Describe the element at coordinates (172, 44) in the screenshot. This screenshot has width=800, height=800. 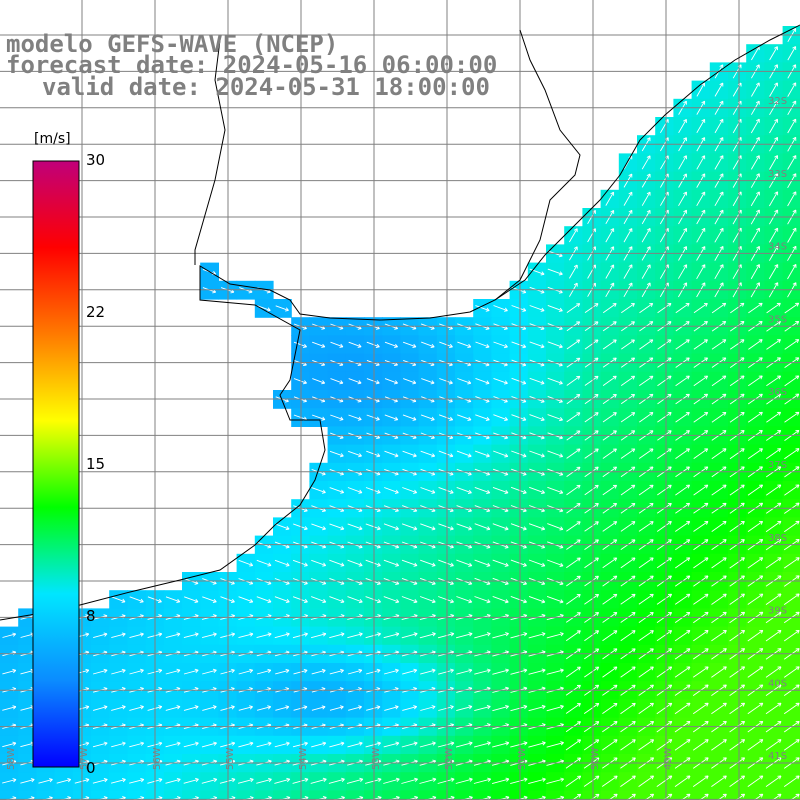
I see `model-title: modelo GEFS-WAVE (NCEP)` at that location.